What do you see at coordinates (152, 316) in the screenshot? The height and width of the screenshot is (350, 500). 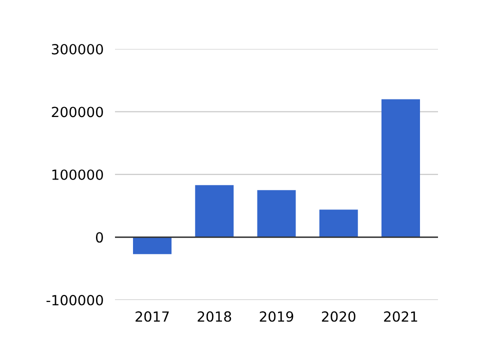 I see `x-tick-label: 2017` at bounding box center [152, 316].